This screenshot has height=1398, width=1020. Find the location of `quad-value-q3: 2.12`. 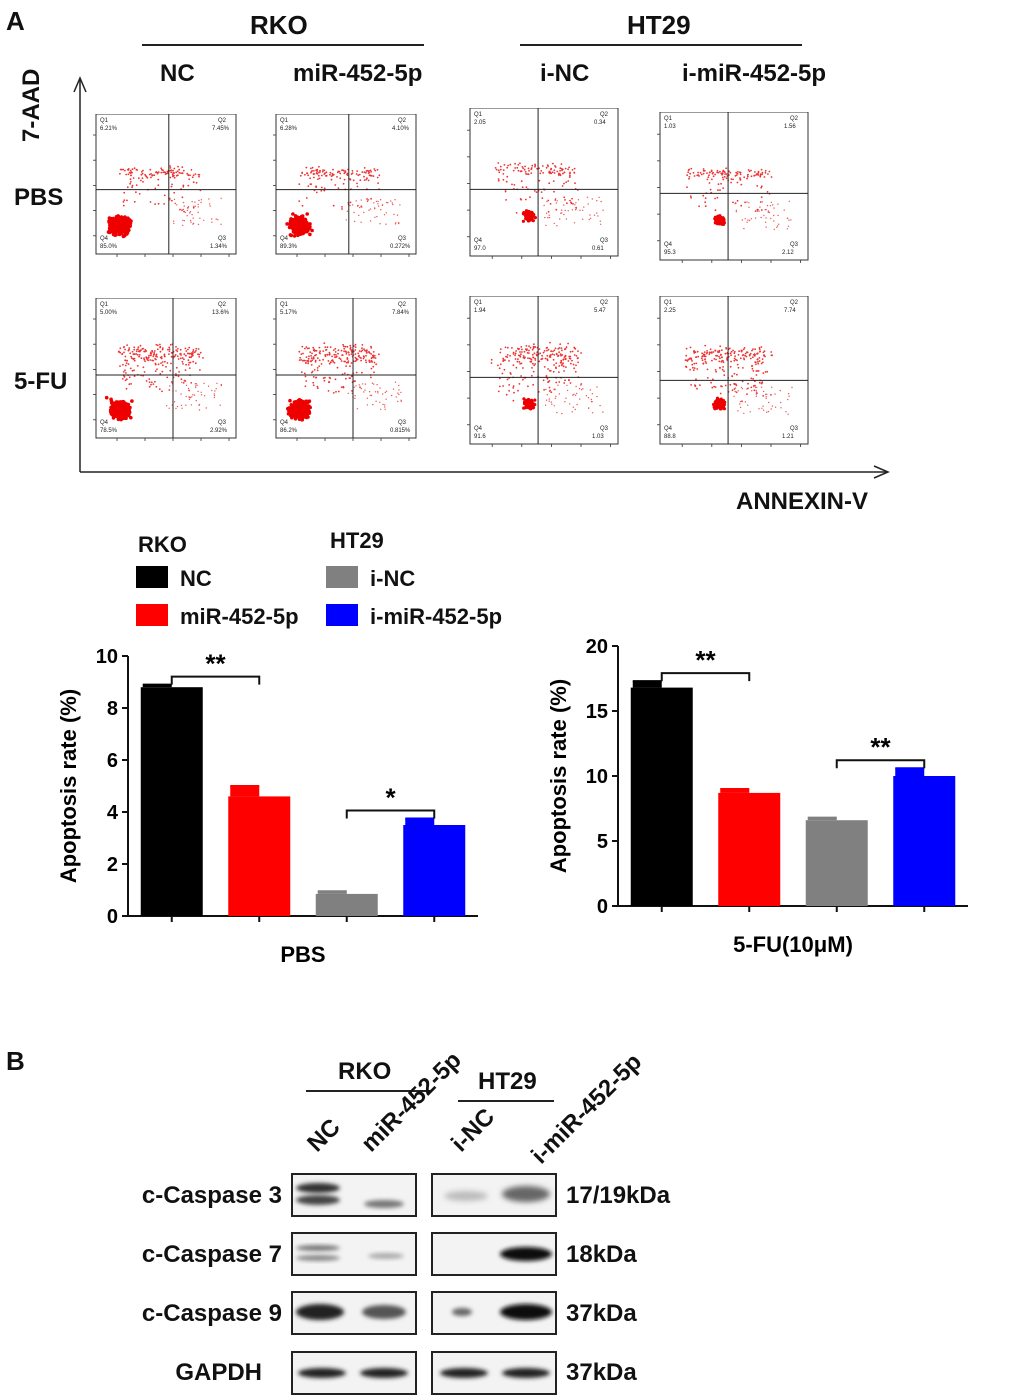

quad-value-q3: 2.12 is located at coordinates (788, 253).